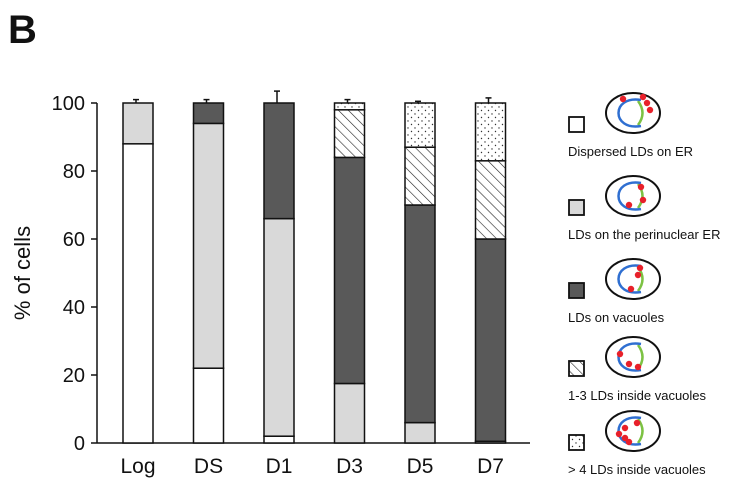 This screenshot has height=479, width=751. I want to click on legend-label: LDs on the perinuclear ER, so click(644, 234).